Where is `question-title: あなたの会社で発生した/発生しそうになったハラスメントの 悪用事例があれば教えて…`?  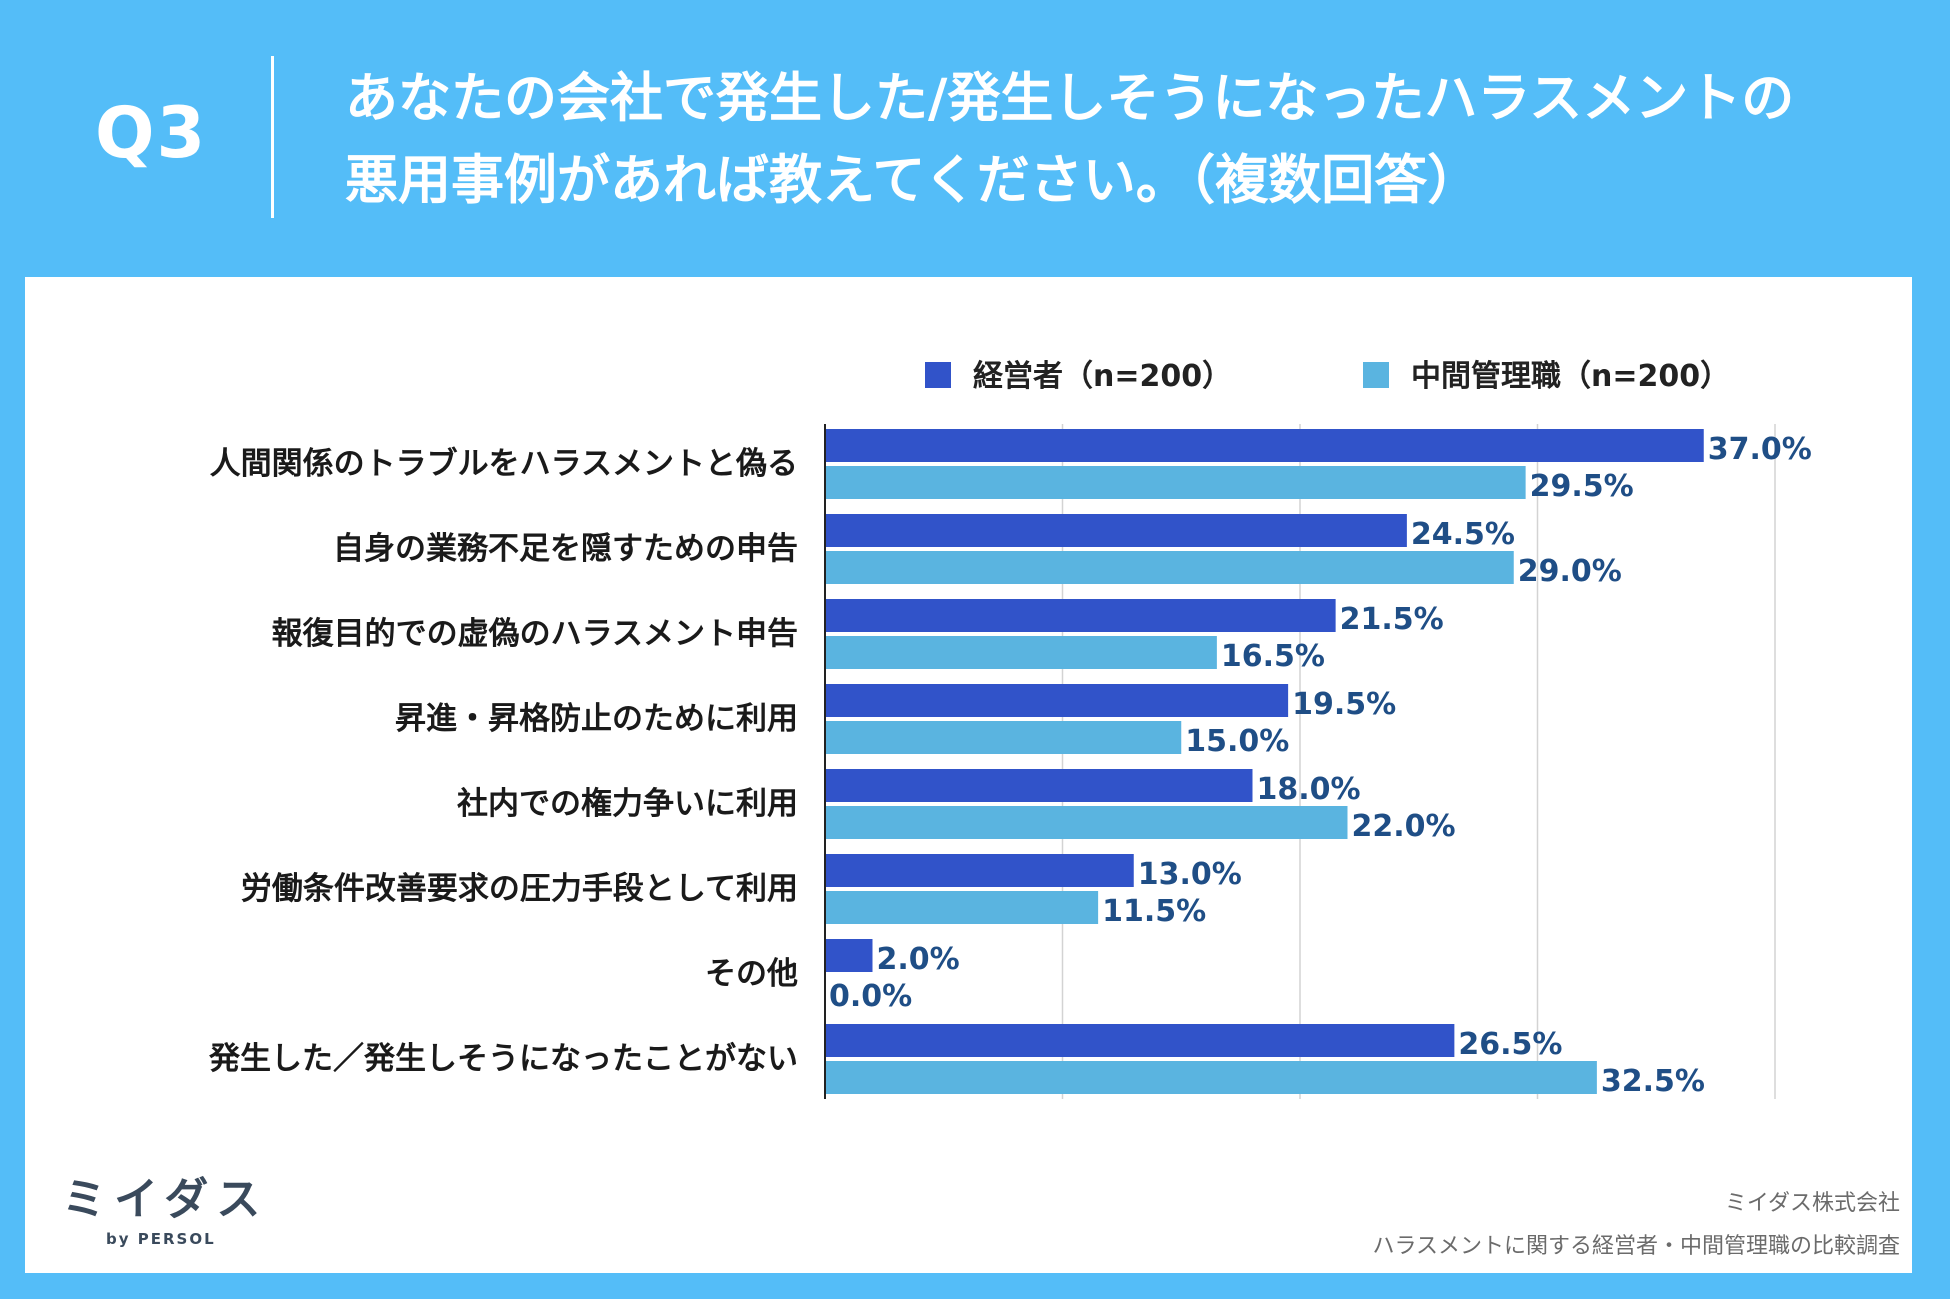
question-title: あなたの会社で発生した/発生しそうになったハラスメントの 悪用事例があれば教えて… is located at coordinates (1135, 140).